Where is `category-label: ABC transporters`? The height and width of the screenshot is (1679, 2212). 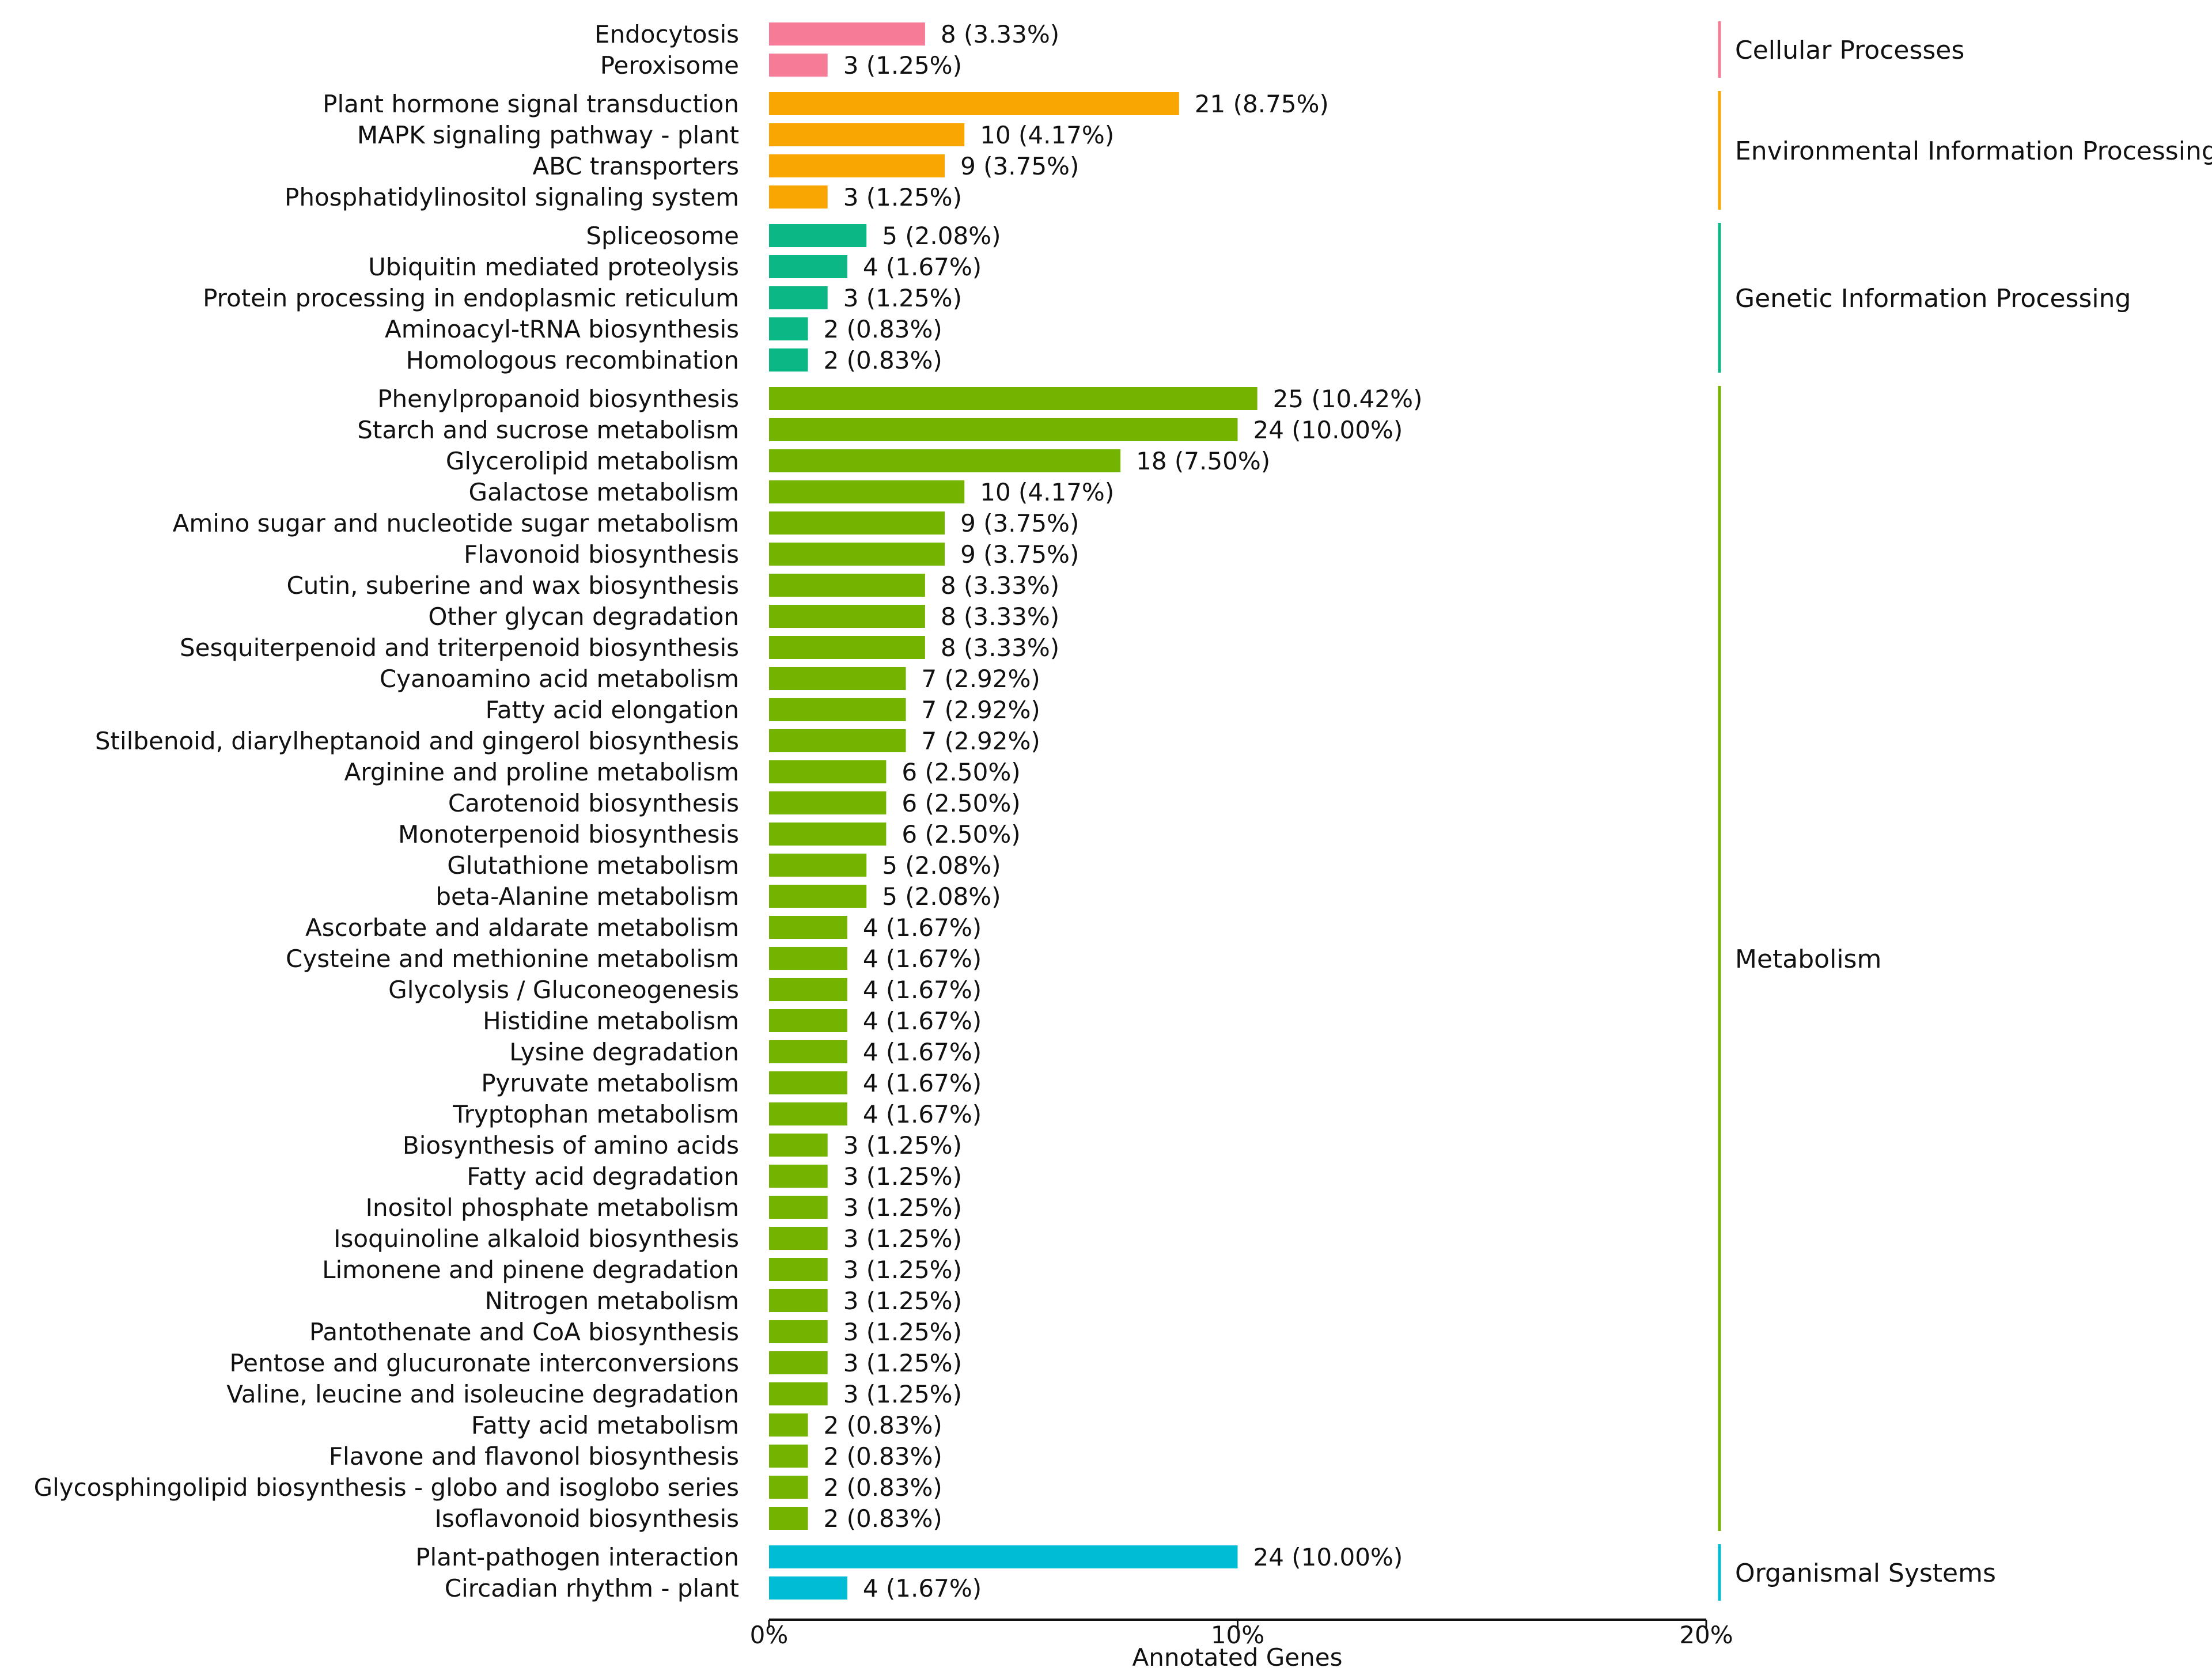 category-label: ABC transporters is located at coordinates (635, 166).